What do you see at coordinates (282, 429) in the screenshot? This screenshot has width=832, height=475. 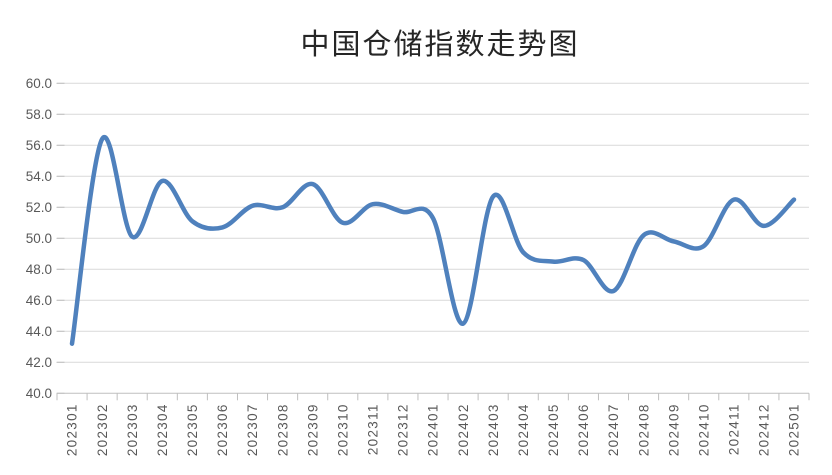 I see `x-axis-label: 202308` at bounding box center [282, 429].